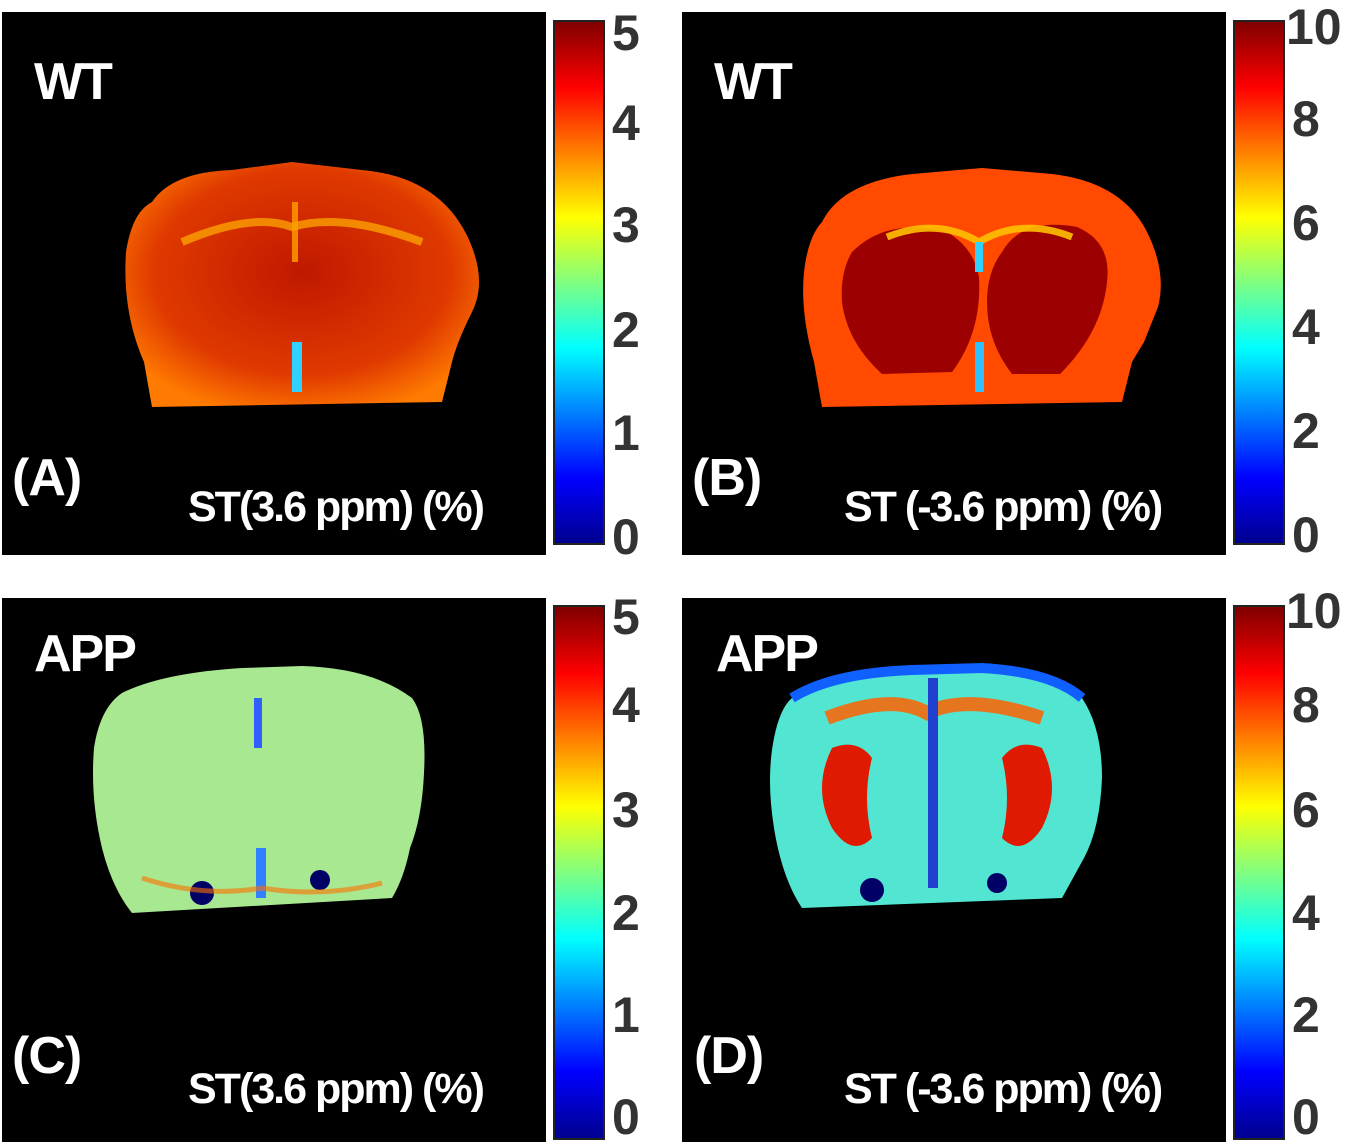  I want to click on brain-map-wt-neg, so click(982, 287).